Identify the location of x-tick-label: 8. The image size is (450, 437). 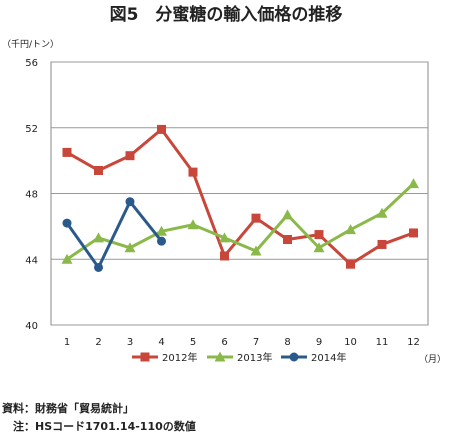
(287, 342).